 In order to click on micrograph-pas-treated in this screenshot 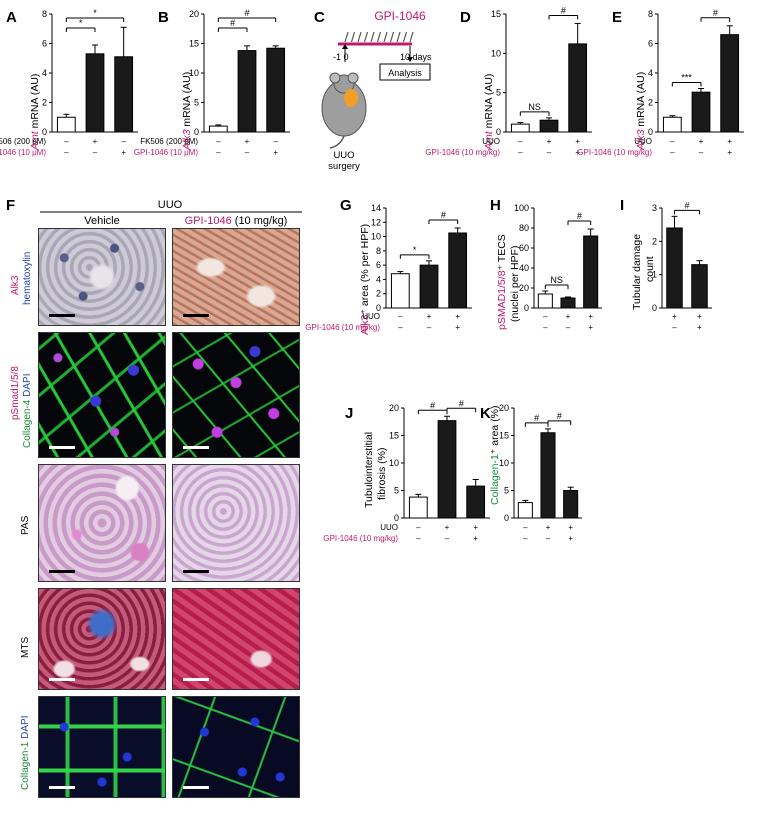, I will do `click(236, 523)`.